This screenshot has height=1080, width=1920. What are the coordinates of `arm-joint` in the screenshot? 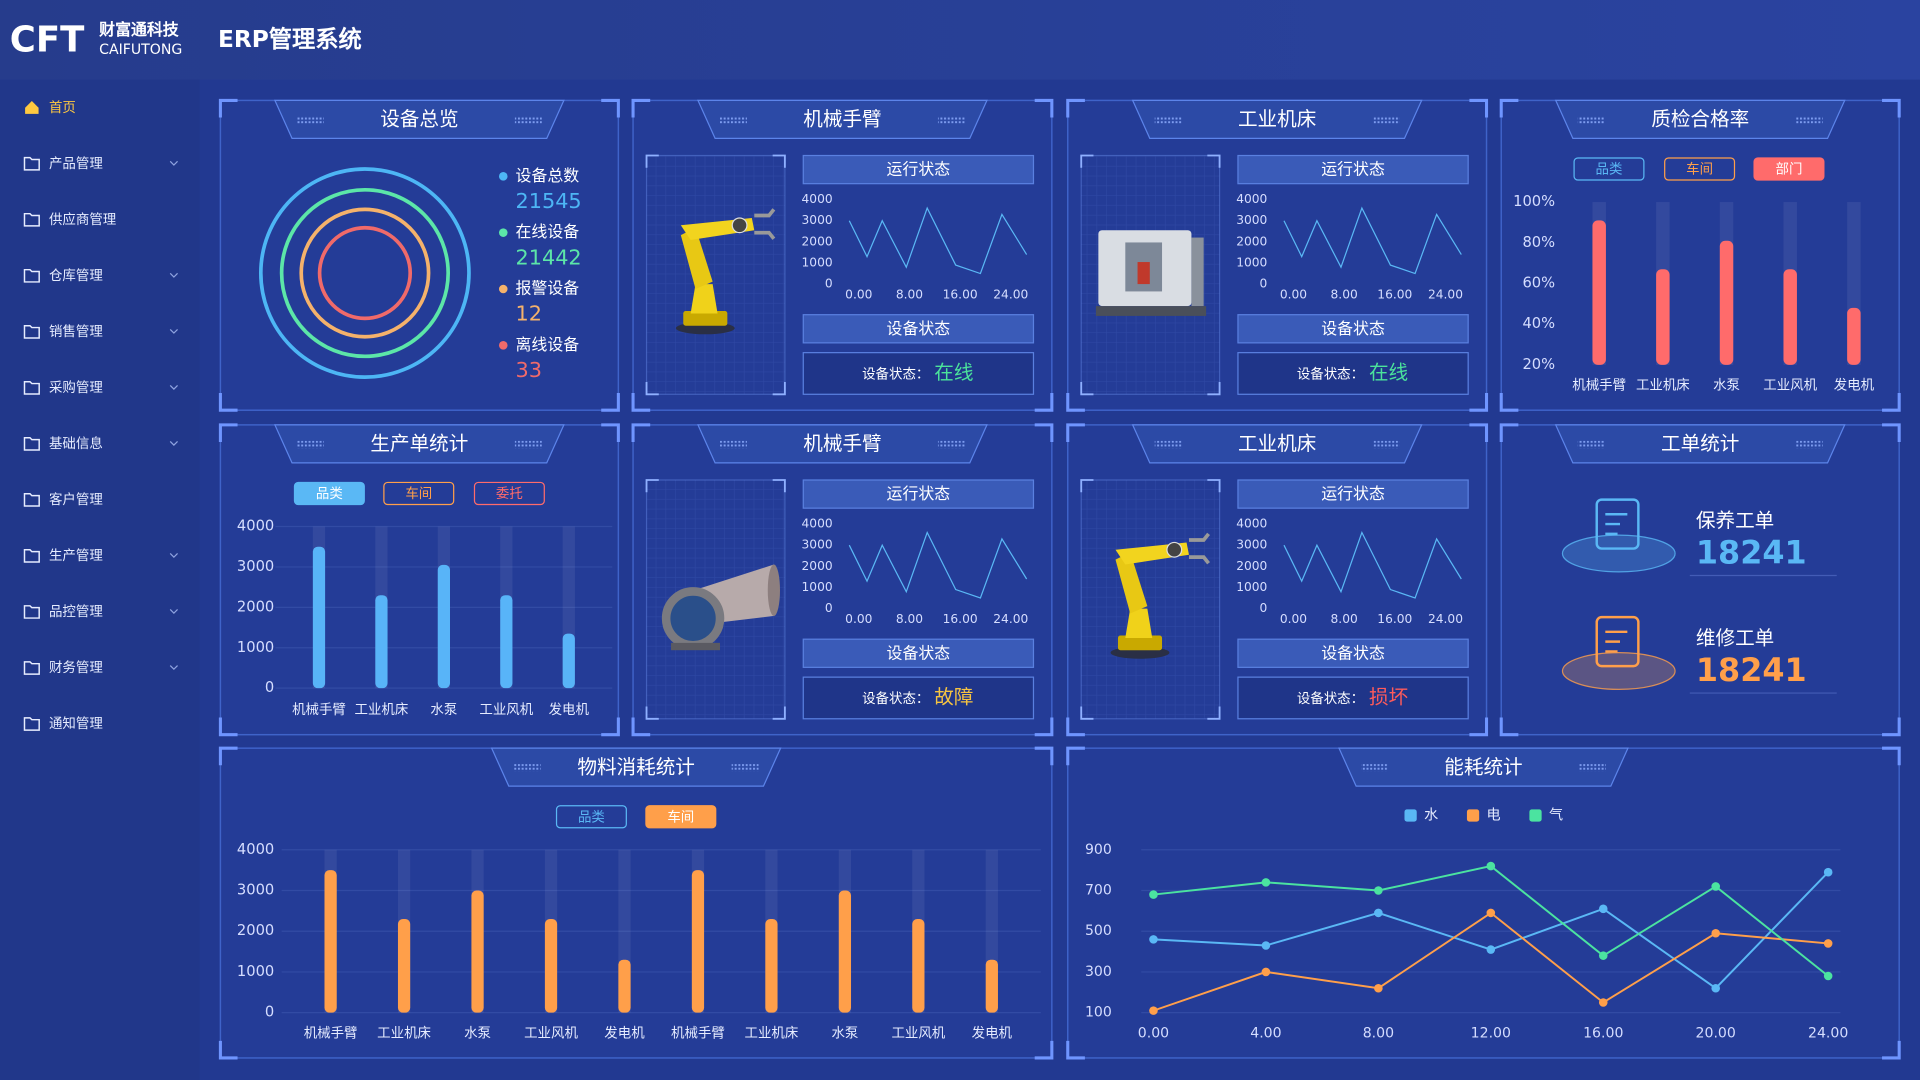 It's located at (739, 225).